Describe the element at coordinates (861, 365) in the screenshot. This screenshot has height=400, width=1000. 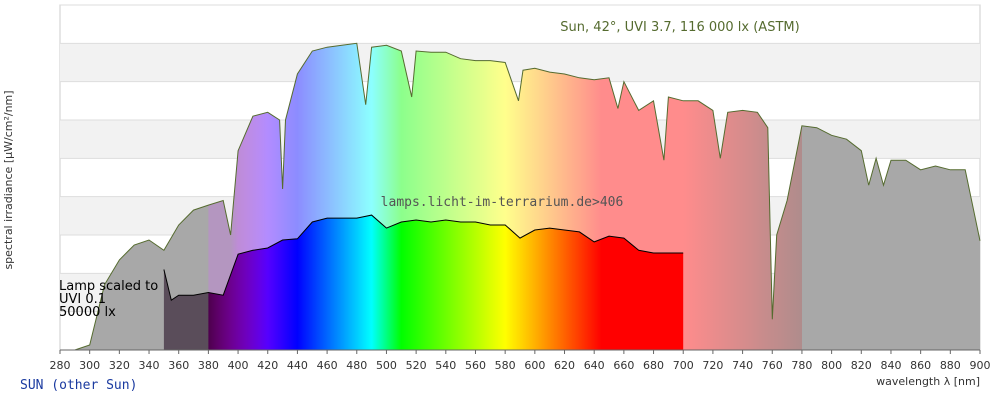
I see `x-tick-label: 820` at that location.